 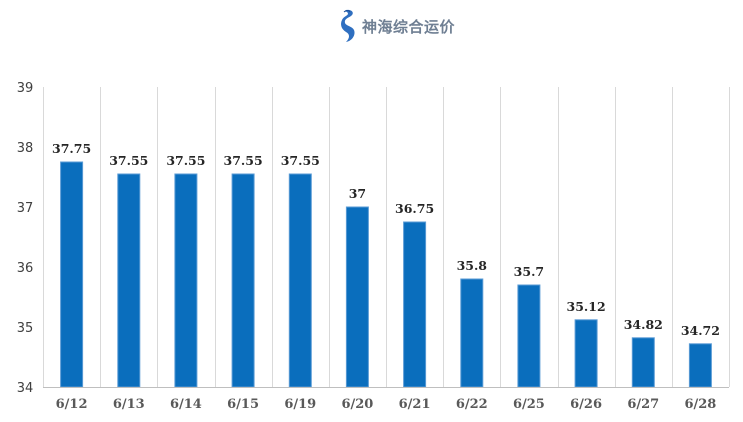 What do you see at coordinates (25, 208) in the screenshot?
I see `y-tick-label: 37` at bounding box center [25, 208].